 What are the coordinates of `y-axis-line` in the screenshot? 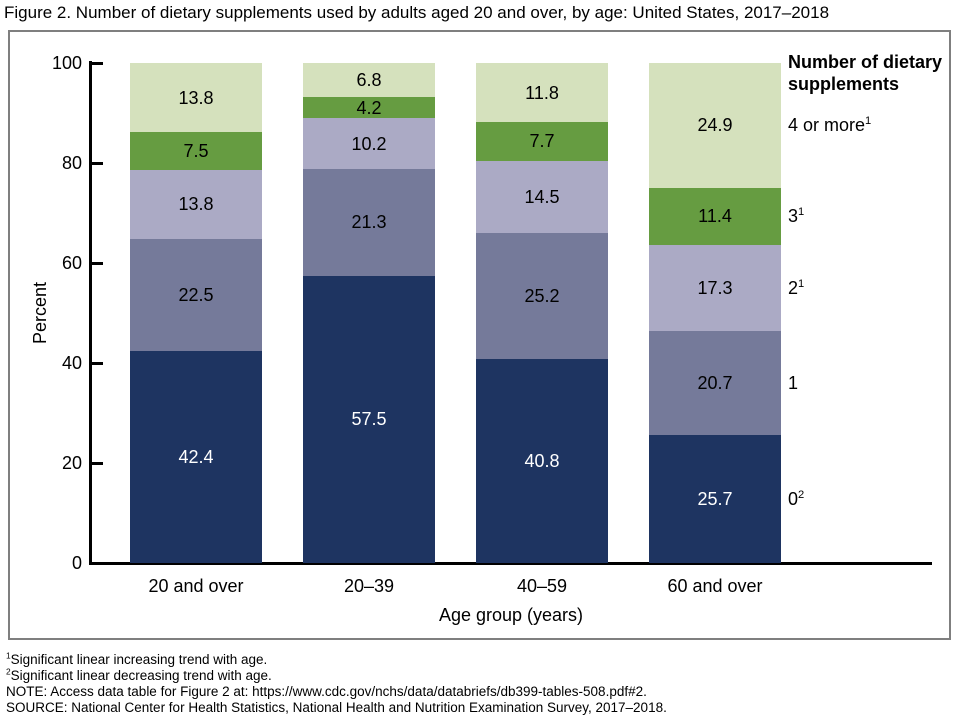 It's located at (90, 313).